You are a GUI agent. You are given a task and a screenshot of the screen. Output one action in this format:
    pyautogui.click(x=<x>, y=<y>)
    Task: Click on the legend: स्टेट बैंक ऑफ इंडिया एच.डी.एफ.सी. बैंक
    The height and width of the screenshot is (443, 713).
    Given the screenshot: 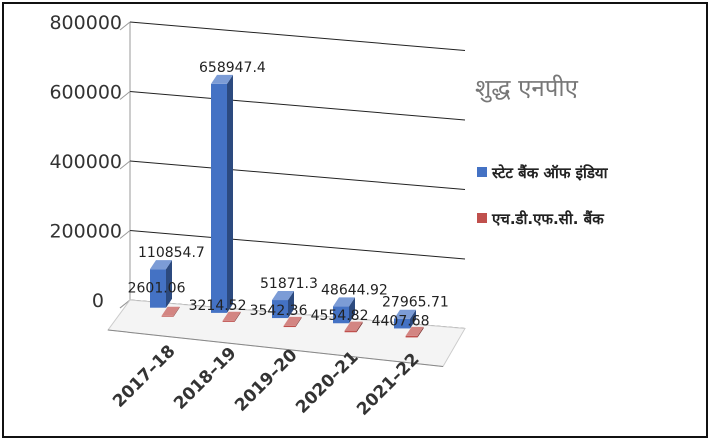 What is the action you would take?
    pyautogui.click(x=543, y=196)
    